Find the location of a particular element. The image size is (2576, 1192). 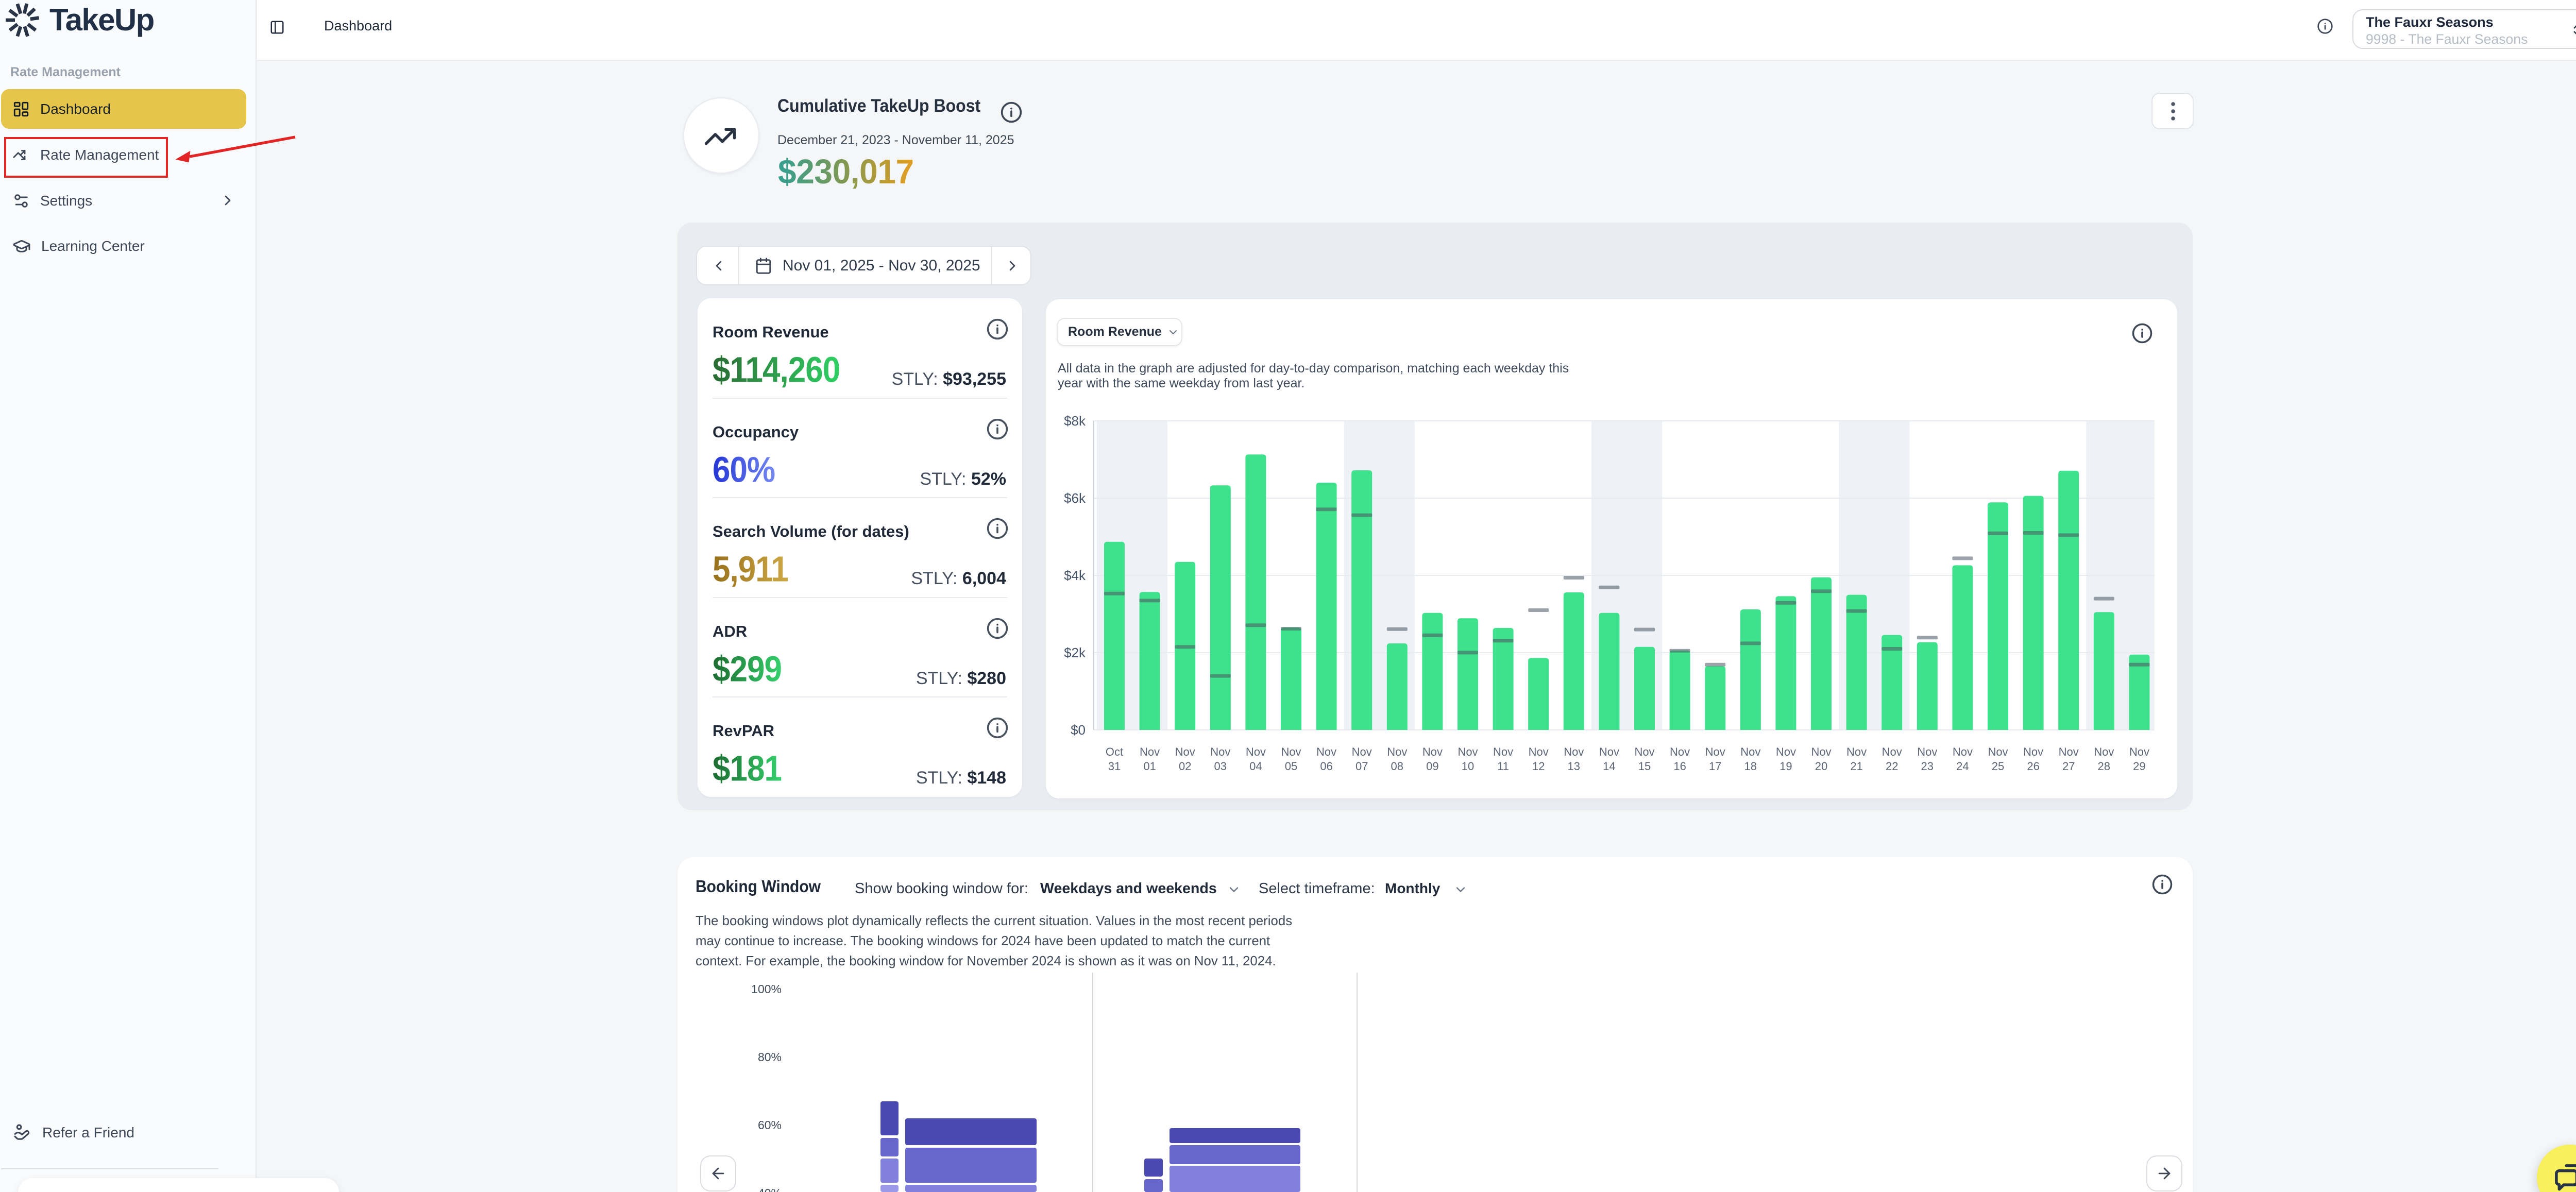

svg-text: 12 is located at coordinates (1538, 767).